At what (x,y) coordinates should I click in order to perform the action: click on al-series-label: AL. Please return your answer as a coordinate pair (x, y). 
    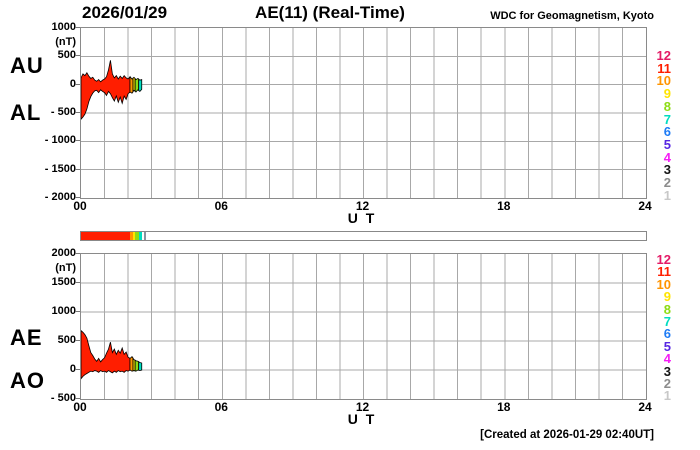
    Looking at the image, I should click on (26, 112).